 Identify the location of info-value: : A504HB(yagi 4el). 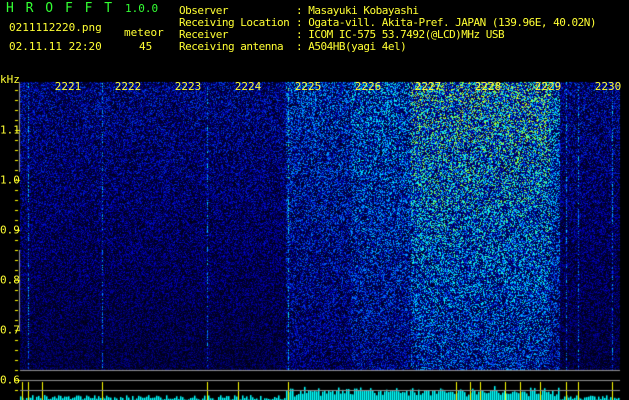
(351, 46).